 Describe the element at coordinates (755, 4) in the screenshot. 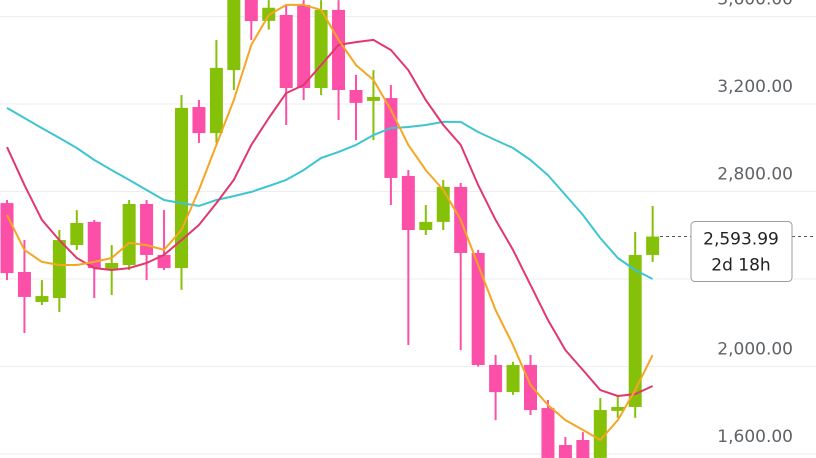

I see `y-tick-label: 3,600.00` at that location.